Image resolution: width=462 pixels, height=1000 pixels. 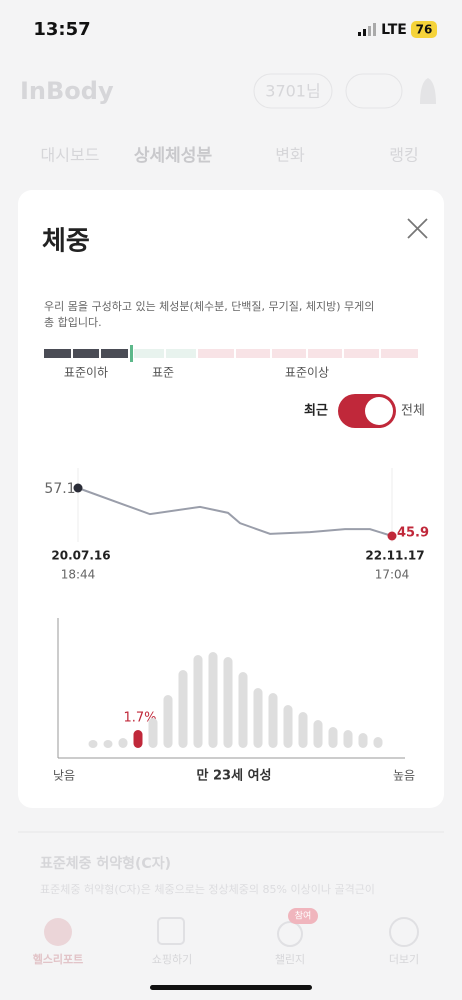 What do you see at coordinates (67, 91) in the screenshot?
I see `logo: InBody` at bounding box center [67, 91].